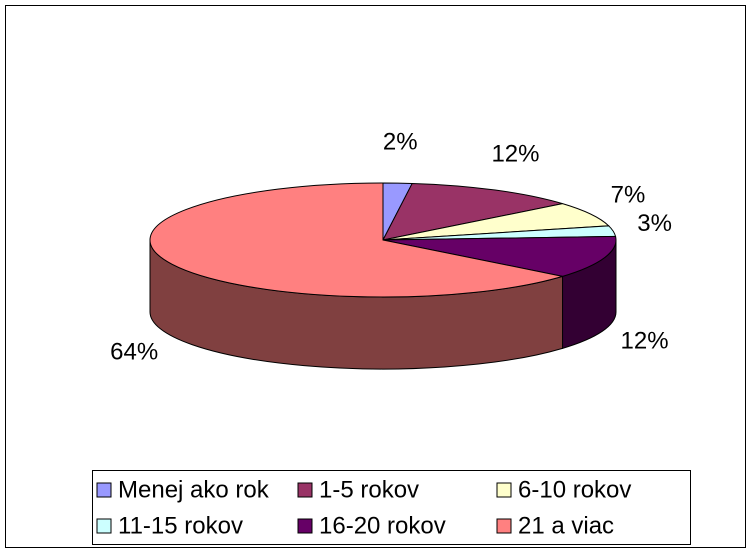 The width and height of the screenshot is (752, 553). What do you see at coordinates (566, 525) in the screenshot?
I see `legend-label: 21 a viac` at bounding box center [566, 525].